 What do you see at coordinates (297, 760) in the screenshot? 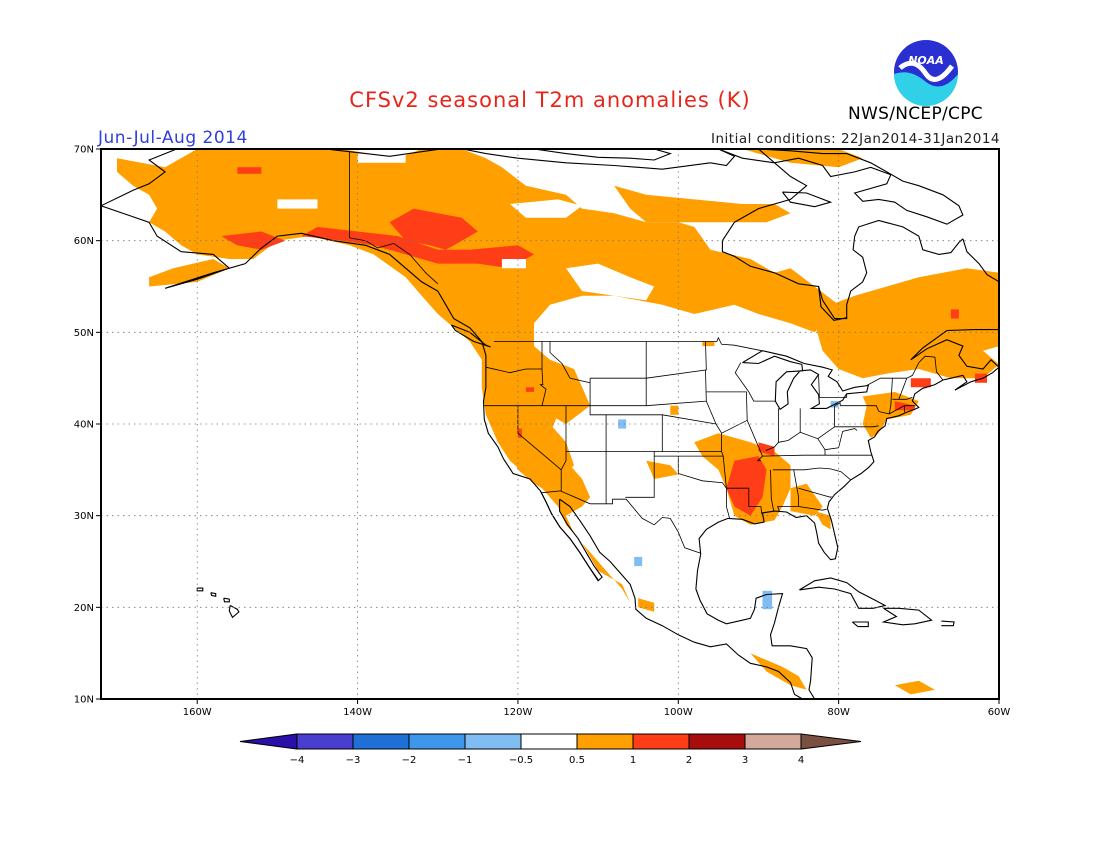
I see `legend-label: −4` at bounding box center [297, 760].